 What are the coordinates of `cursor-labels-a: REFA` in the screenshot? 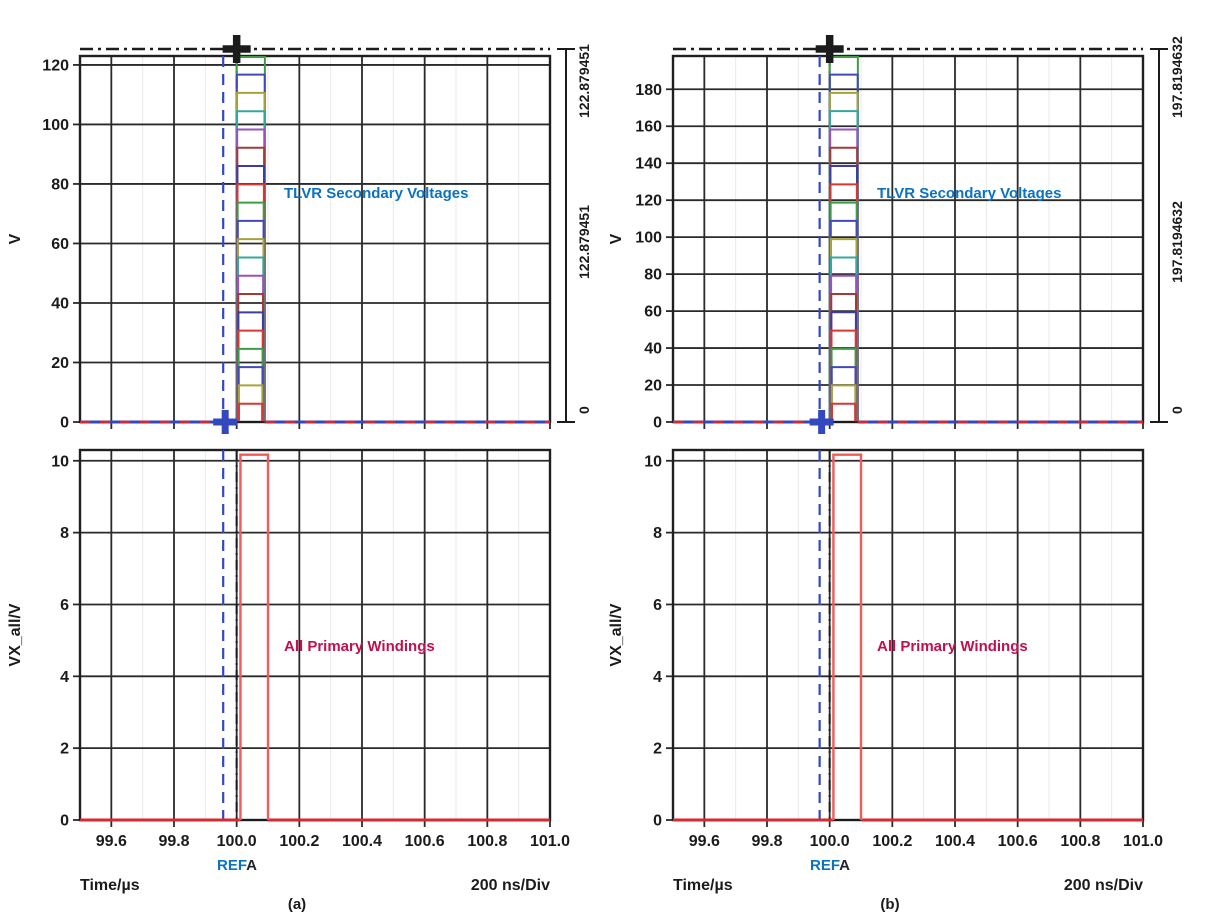 It's located at (237, 865).